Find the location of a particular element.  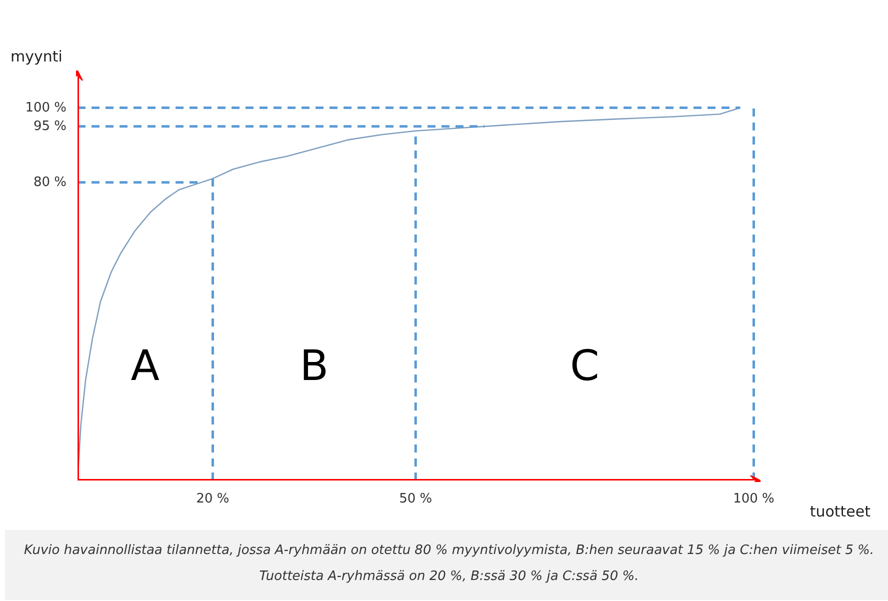

y-tick-label: 80 % is located at coordinates (50, 182).